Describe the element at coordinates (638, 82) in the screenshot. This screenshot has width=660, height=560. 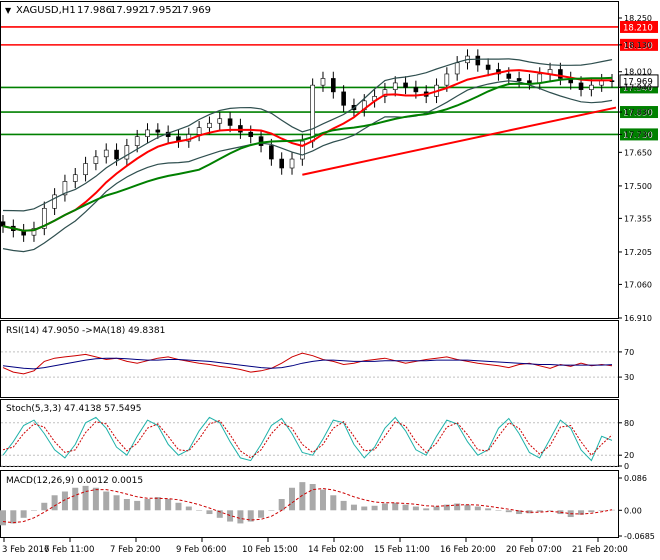
I see `current-price-label: 17.969` at that location.